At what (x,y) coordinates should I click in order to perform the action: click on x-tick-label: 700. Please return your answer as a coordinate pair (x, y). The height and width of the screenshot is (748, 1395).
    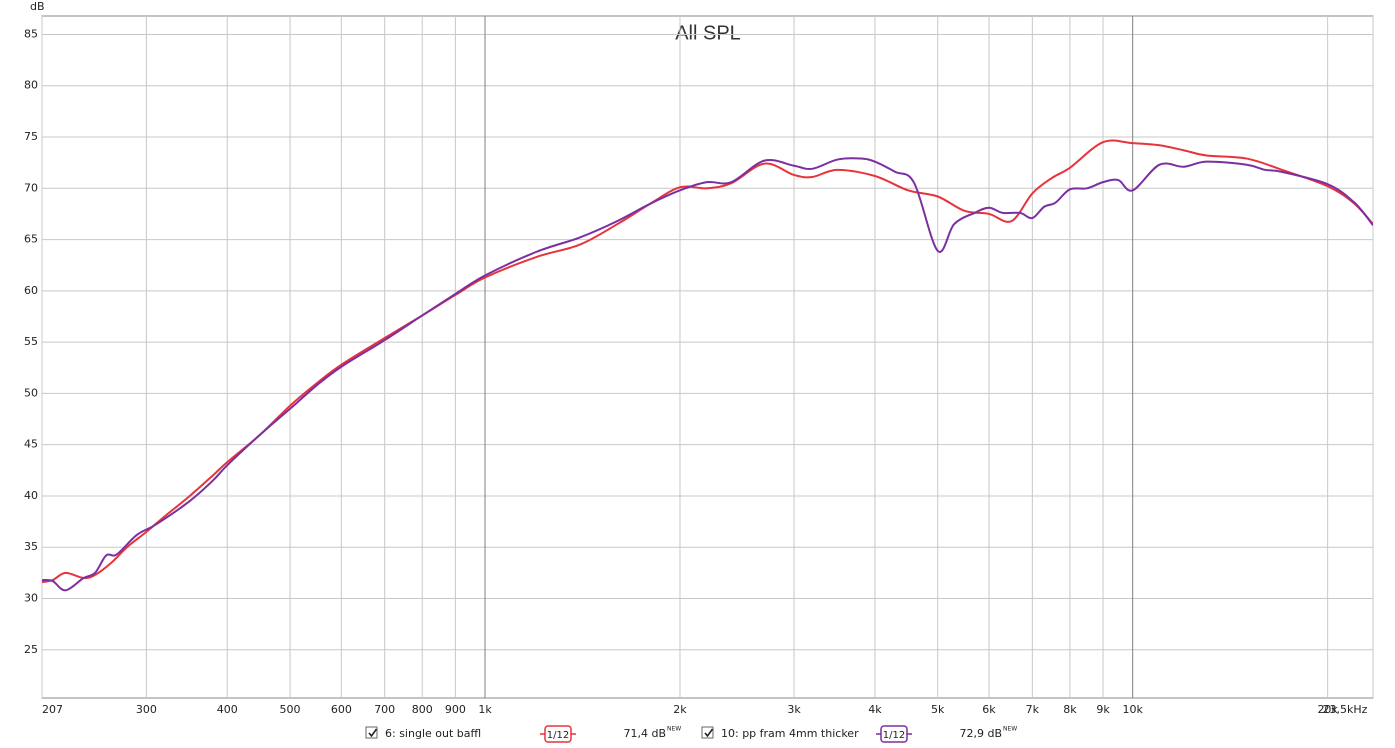
    Looking at the image, I should click on (384, 709).